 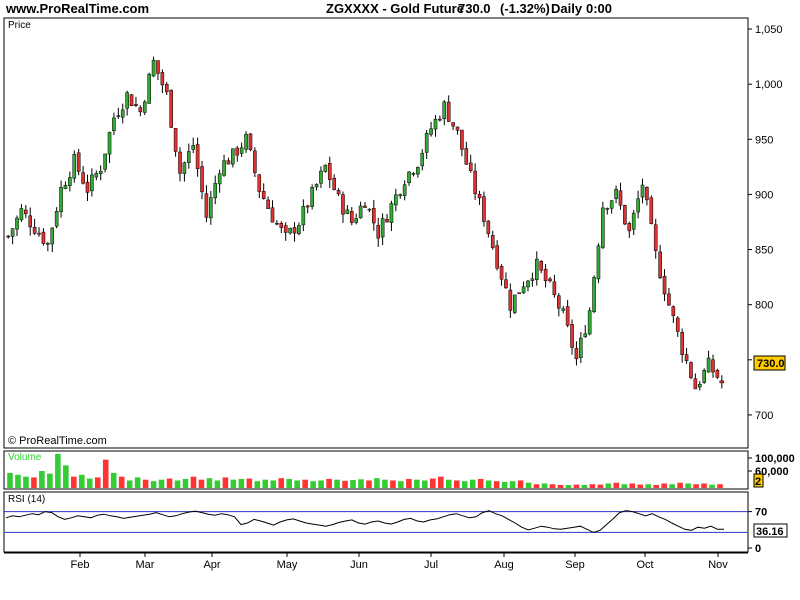 I want to click on rsi-y-tick-label: 70, so click(x=761, y=513).